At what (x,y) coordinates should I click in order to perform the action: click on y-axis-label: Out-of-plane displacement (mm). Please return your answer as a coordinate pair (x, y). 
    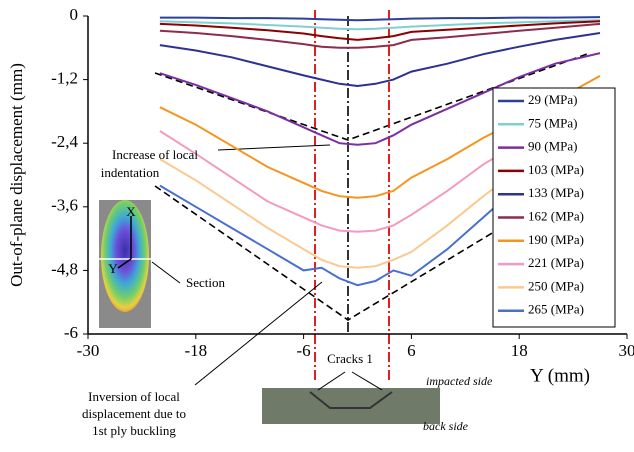
    Looking at the image, I should click on (16, 175).